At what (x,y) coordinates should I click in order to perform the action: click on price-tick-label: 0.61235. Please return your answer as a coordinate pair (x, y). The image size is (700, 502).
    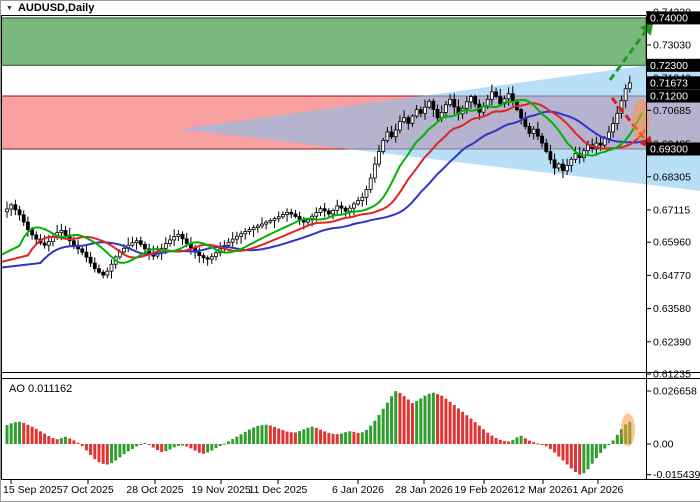
    Looking at the image, I should click on (672, 374).